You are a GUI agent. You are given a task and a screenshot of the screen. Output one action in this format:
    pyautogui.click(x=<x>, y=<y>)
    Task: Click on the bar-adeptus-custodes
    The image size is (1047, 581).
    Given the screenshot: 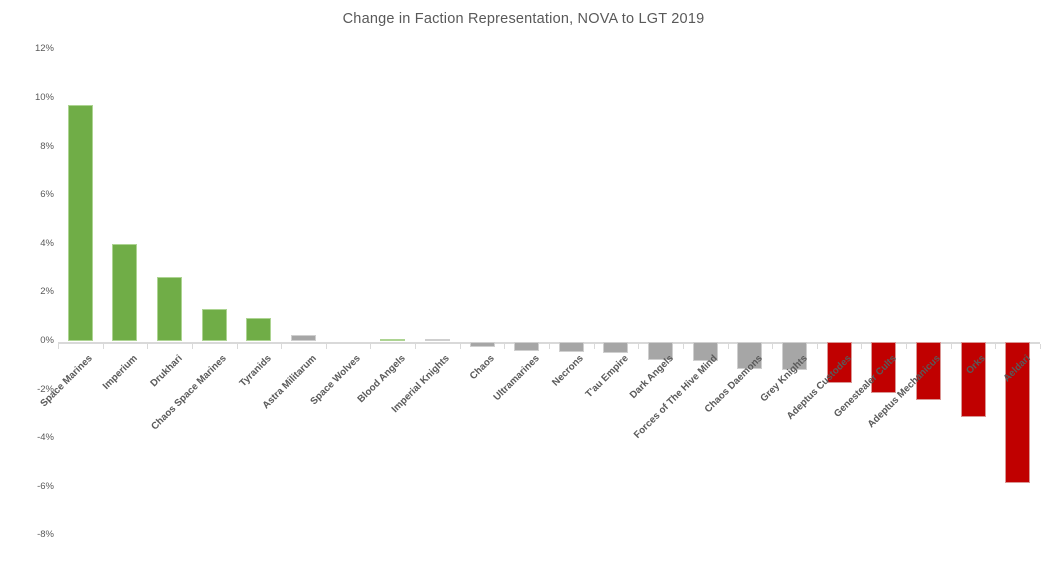 What is the action you would take?
    pyautogui.click(x=839, y=363)
    